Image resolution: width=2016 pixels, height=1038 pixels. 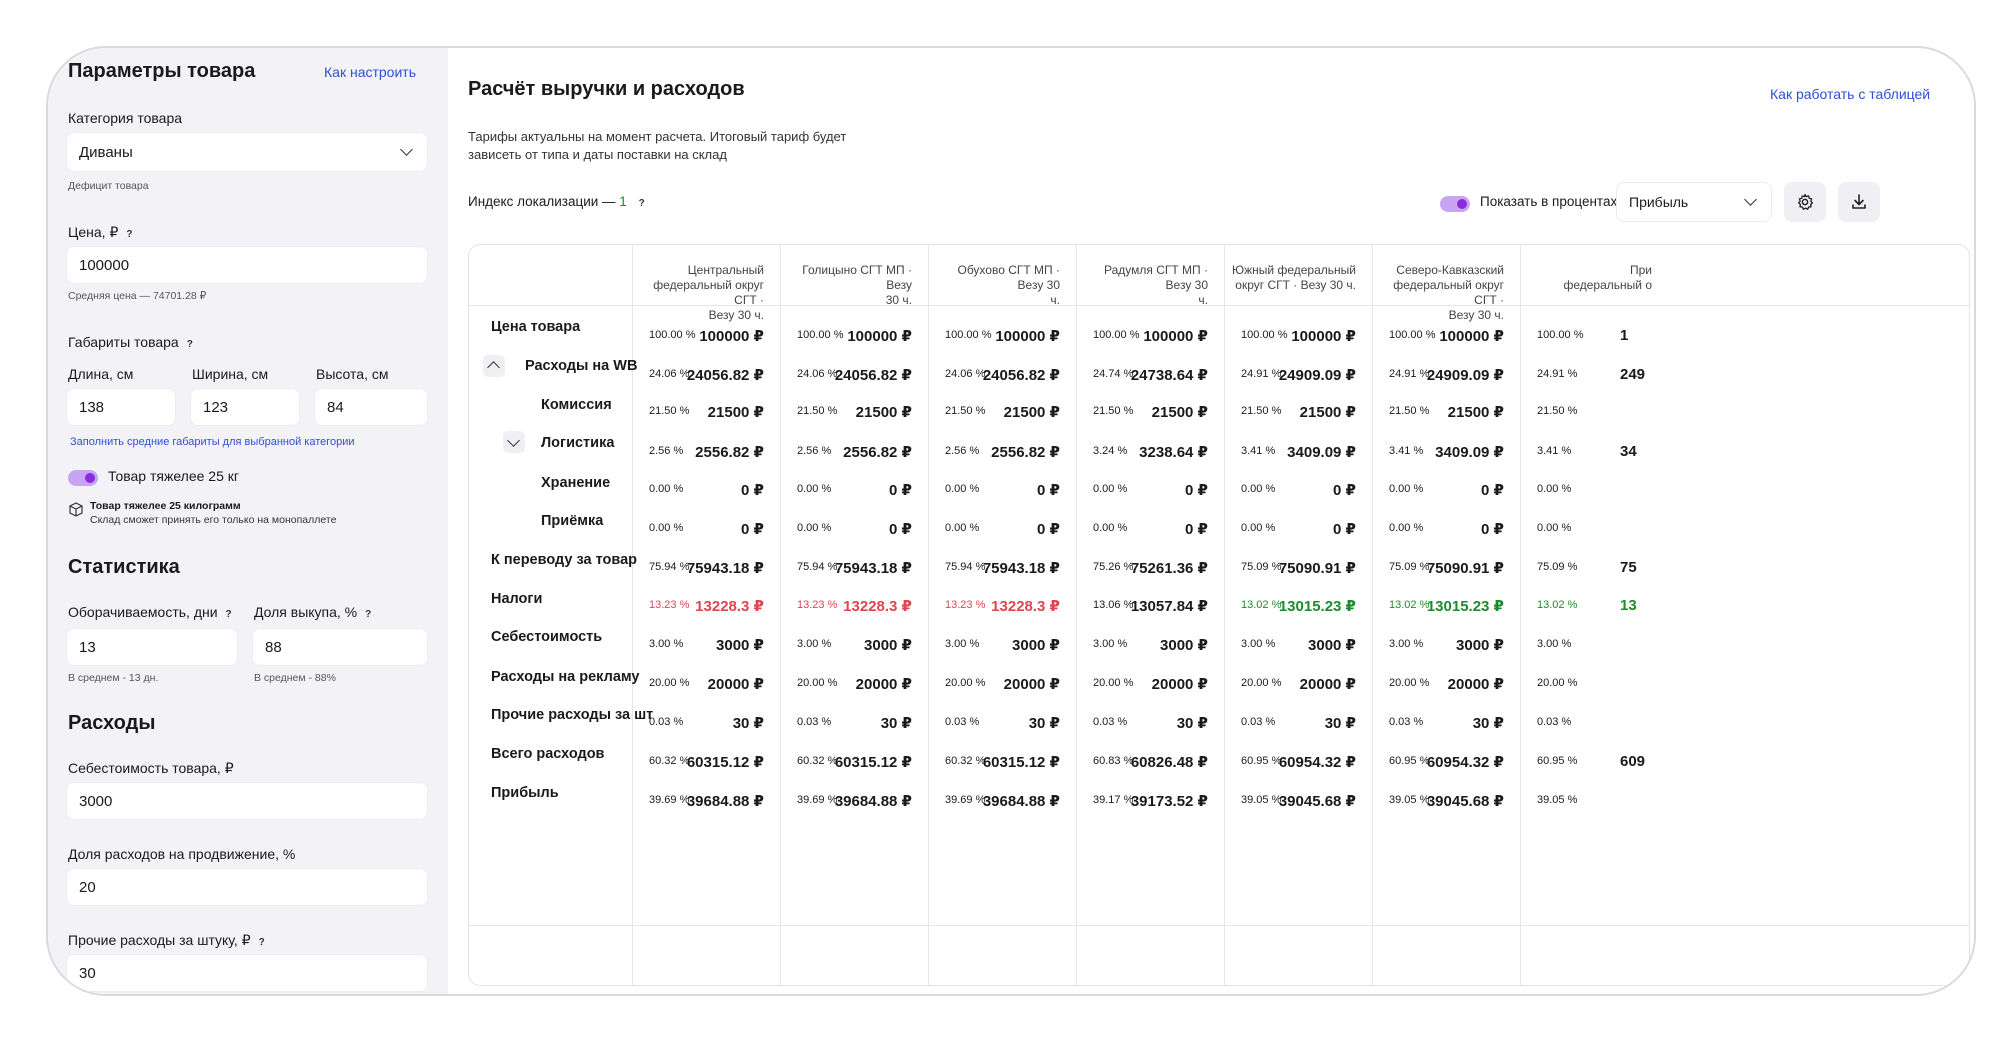 I want to click on cell-value: 60826.48 ₽, so click(x=1169, y=762).